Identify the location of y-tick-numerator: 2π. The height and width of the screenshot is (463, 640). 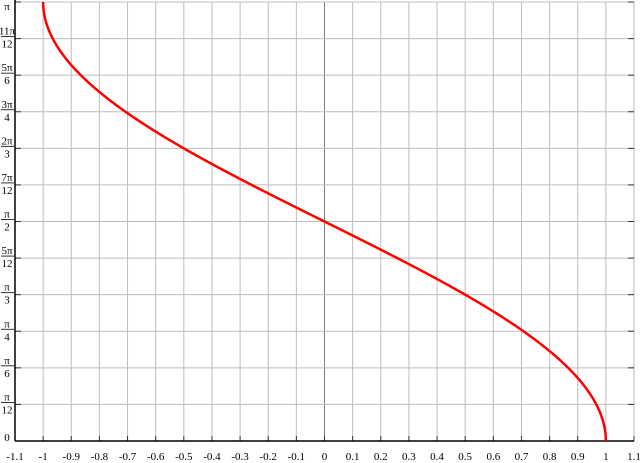
(7, 141).